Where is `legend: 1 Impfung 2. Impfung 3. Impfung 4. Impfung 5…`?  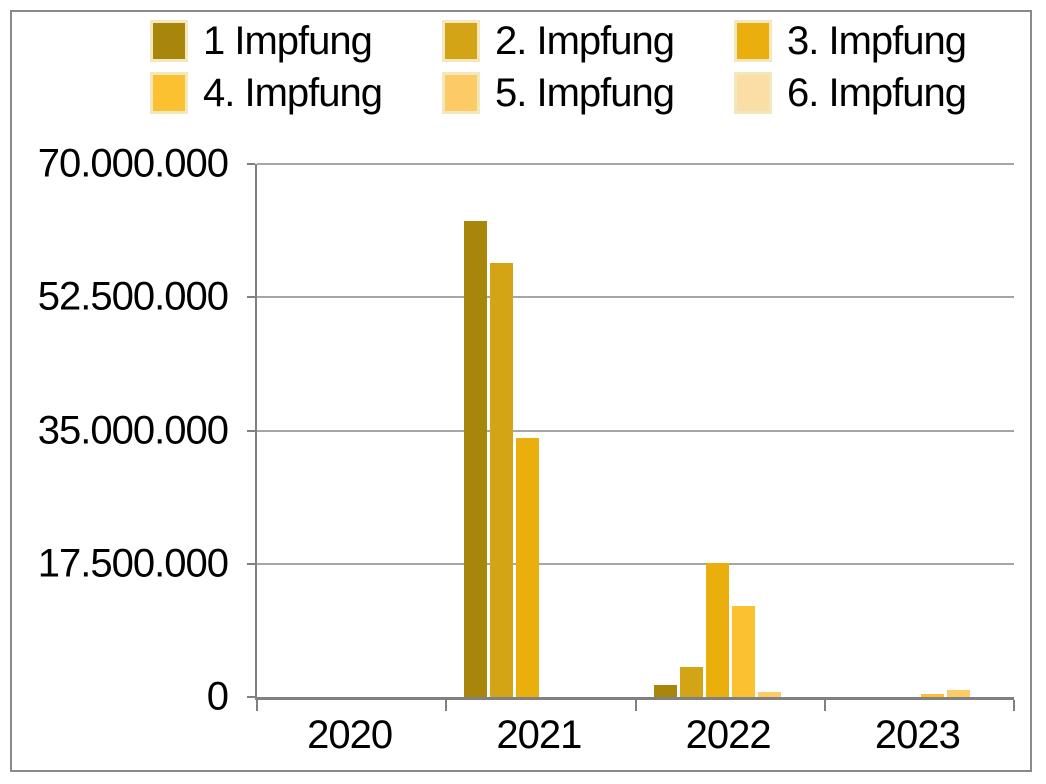
legend: 1 Impfung 2. Impfung 3. Impfung 4. Impfung 5… is located at coordinates (590, 67).